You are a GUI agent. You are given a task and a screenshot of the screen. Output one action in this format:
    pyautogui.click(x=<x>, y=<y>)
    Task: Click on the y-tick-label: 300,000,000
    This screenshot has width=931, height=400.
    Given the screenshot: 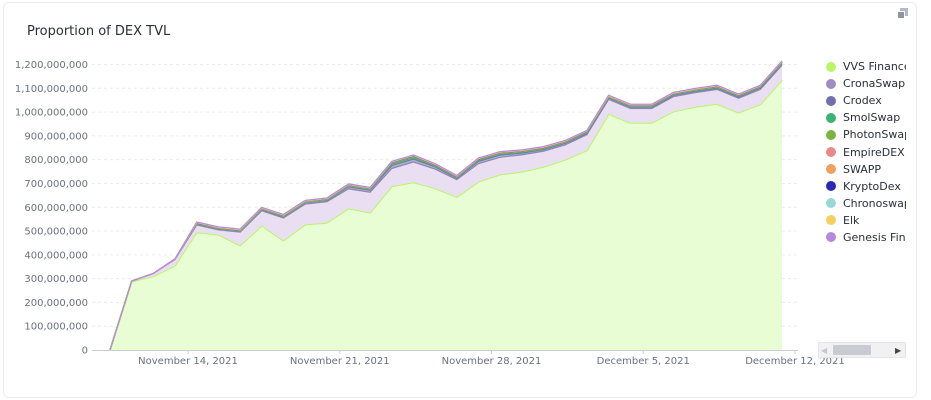 What is the action you would take?
    pyautogui.click(x=56, y=279)
    